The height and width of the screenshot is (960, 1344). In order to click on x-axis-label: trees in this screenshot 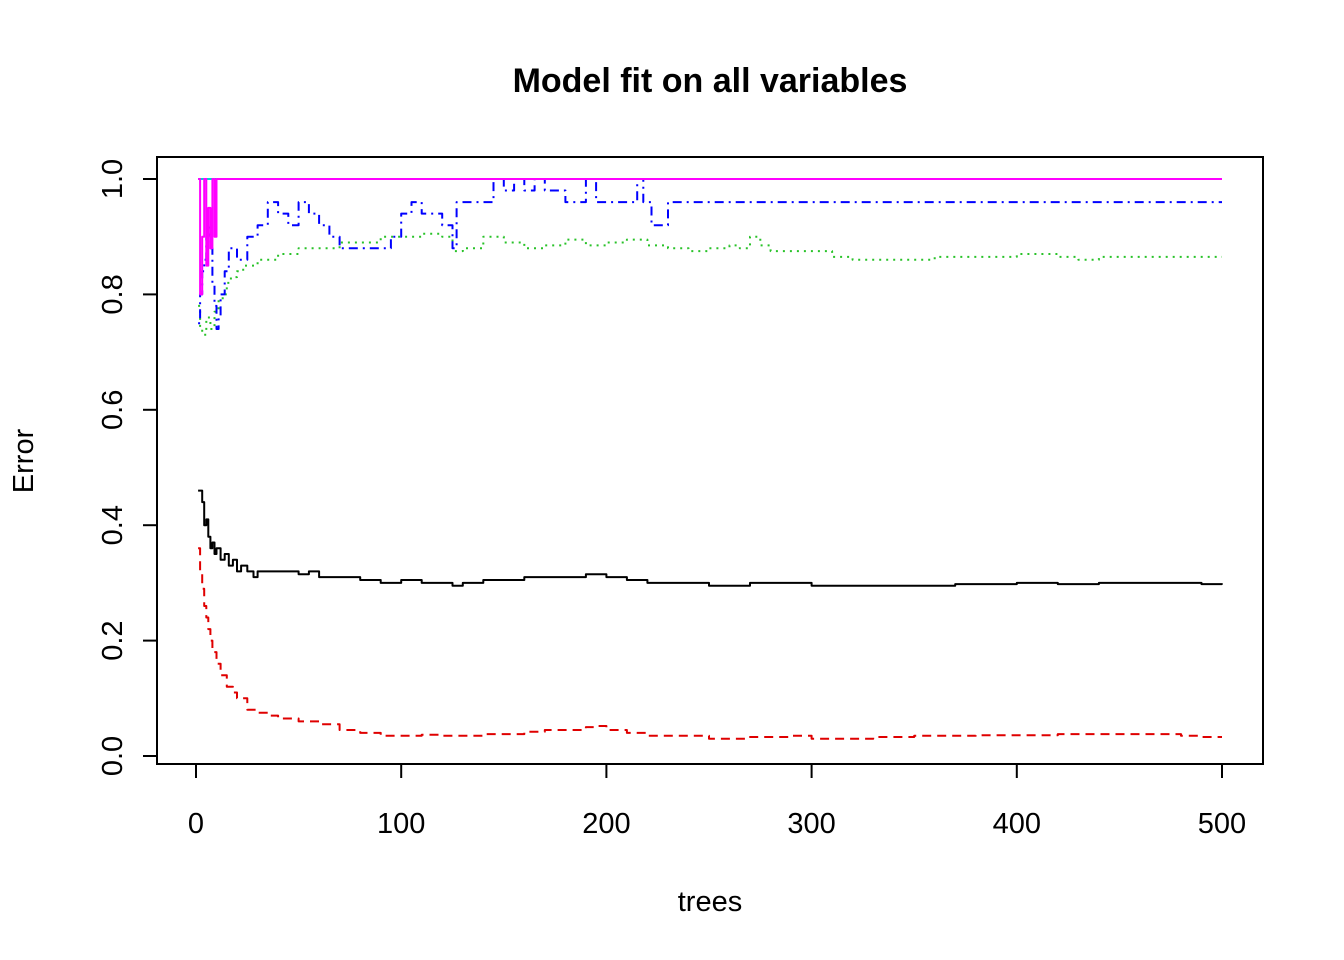, I will do `click(710, 902)`.